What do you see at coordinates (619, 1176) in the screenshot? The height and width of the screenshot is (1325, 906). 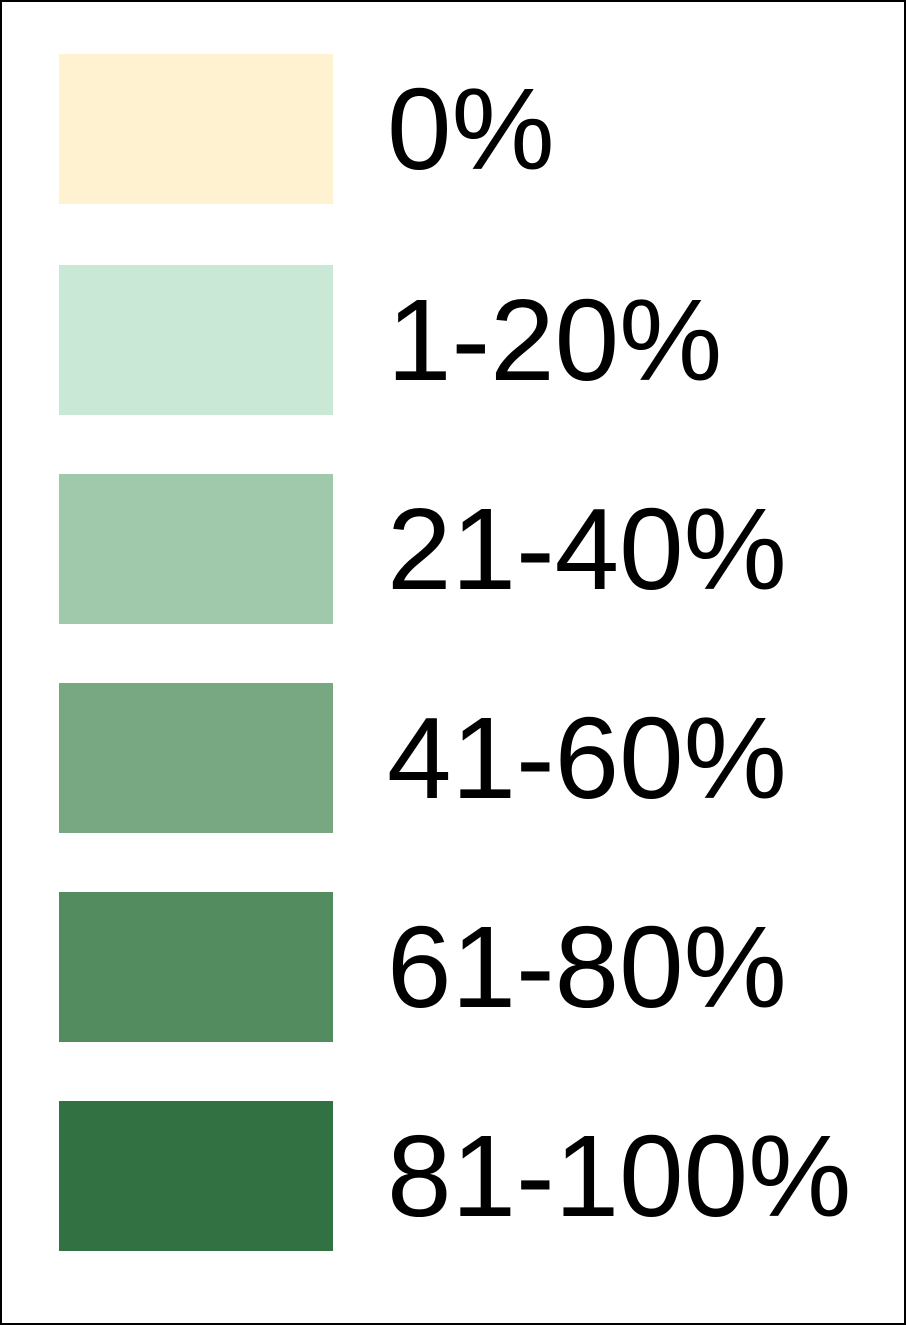 I see `legend-label: 81-100%` at bounding box center [619, 1176].